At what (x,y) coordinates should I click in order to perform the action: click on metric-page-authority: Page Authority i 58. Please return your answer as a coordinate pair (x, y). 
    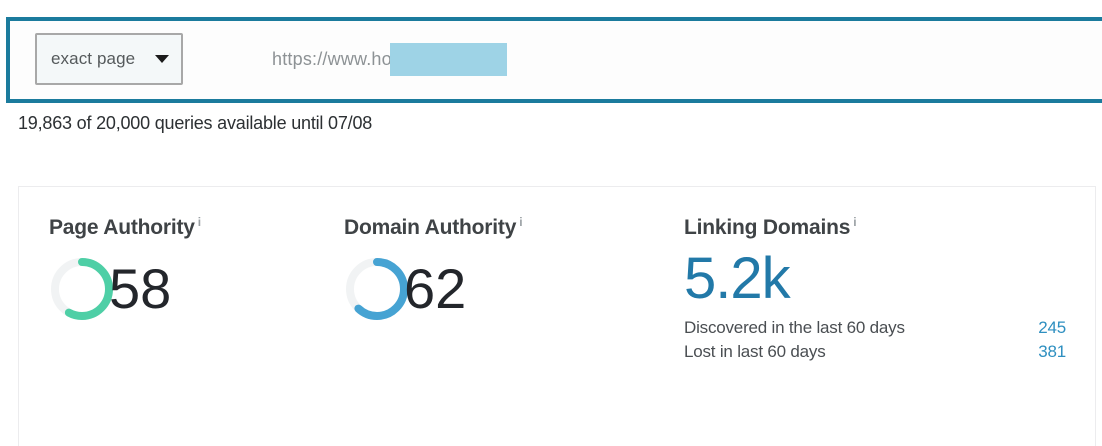
    Looking at the image, I should click on (125, 271).